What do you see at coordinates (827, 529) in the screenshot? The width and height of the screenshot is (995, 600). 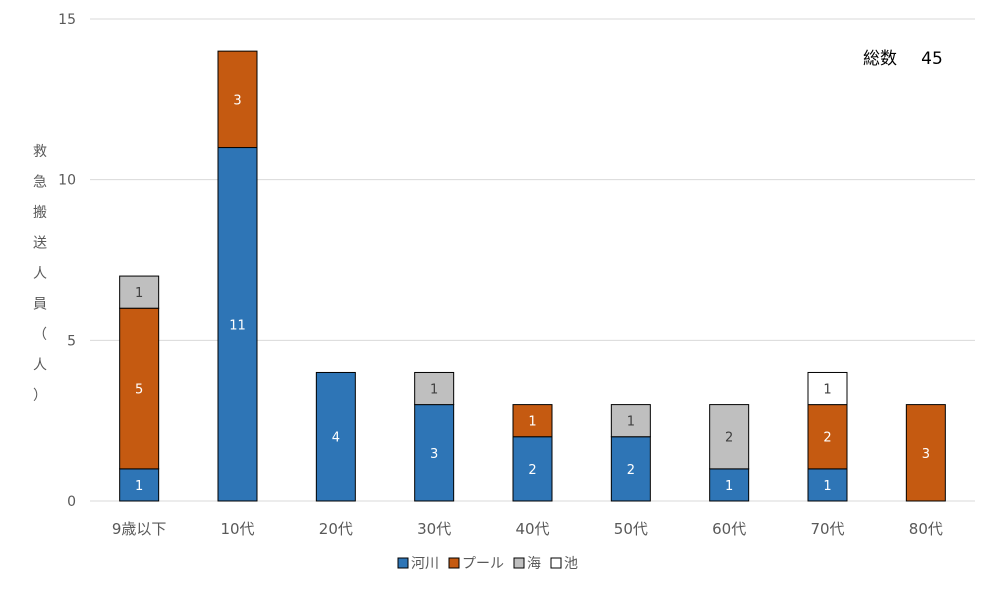 I see `x-tick-label: 70代` at bounding box center [827, 529].